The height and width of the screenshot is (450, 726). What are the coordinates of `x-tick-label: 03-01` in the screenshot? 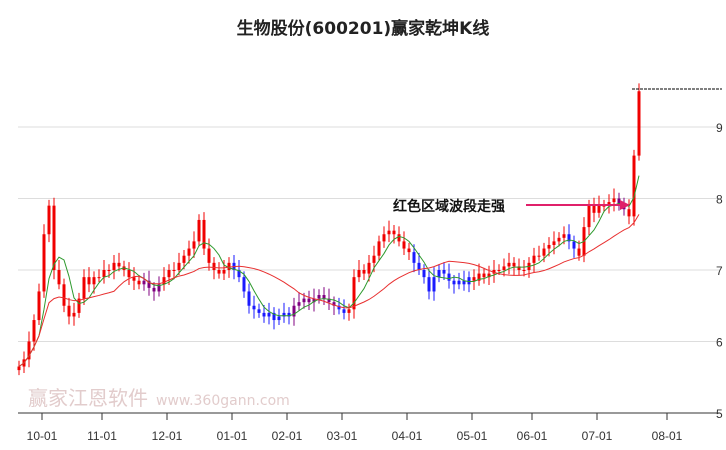 It's located at (342, 436).